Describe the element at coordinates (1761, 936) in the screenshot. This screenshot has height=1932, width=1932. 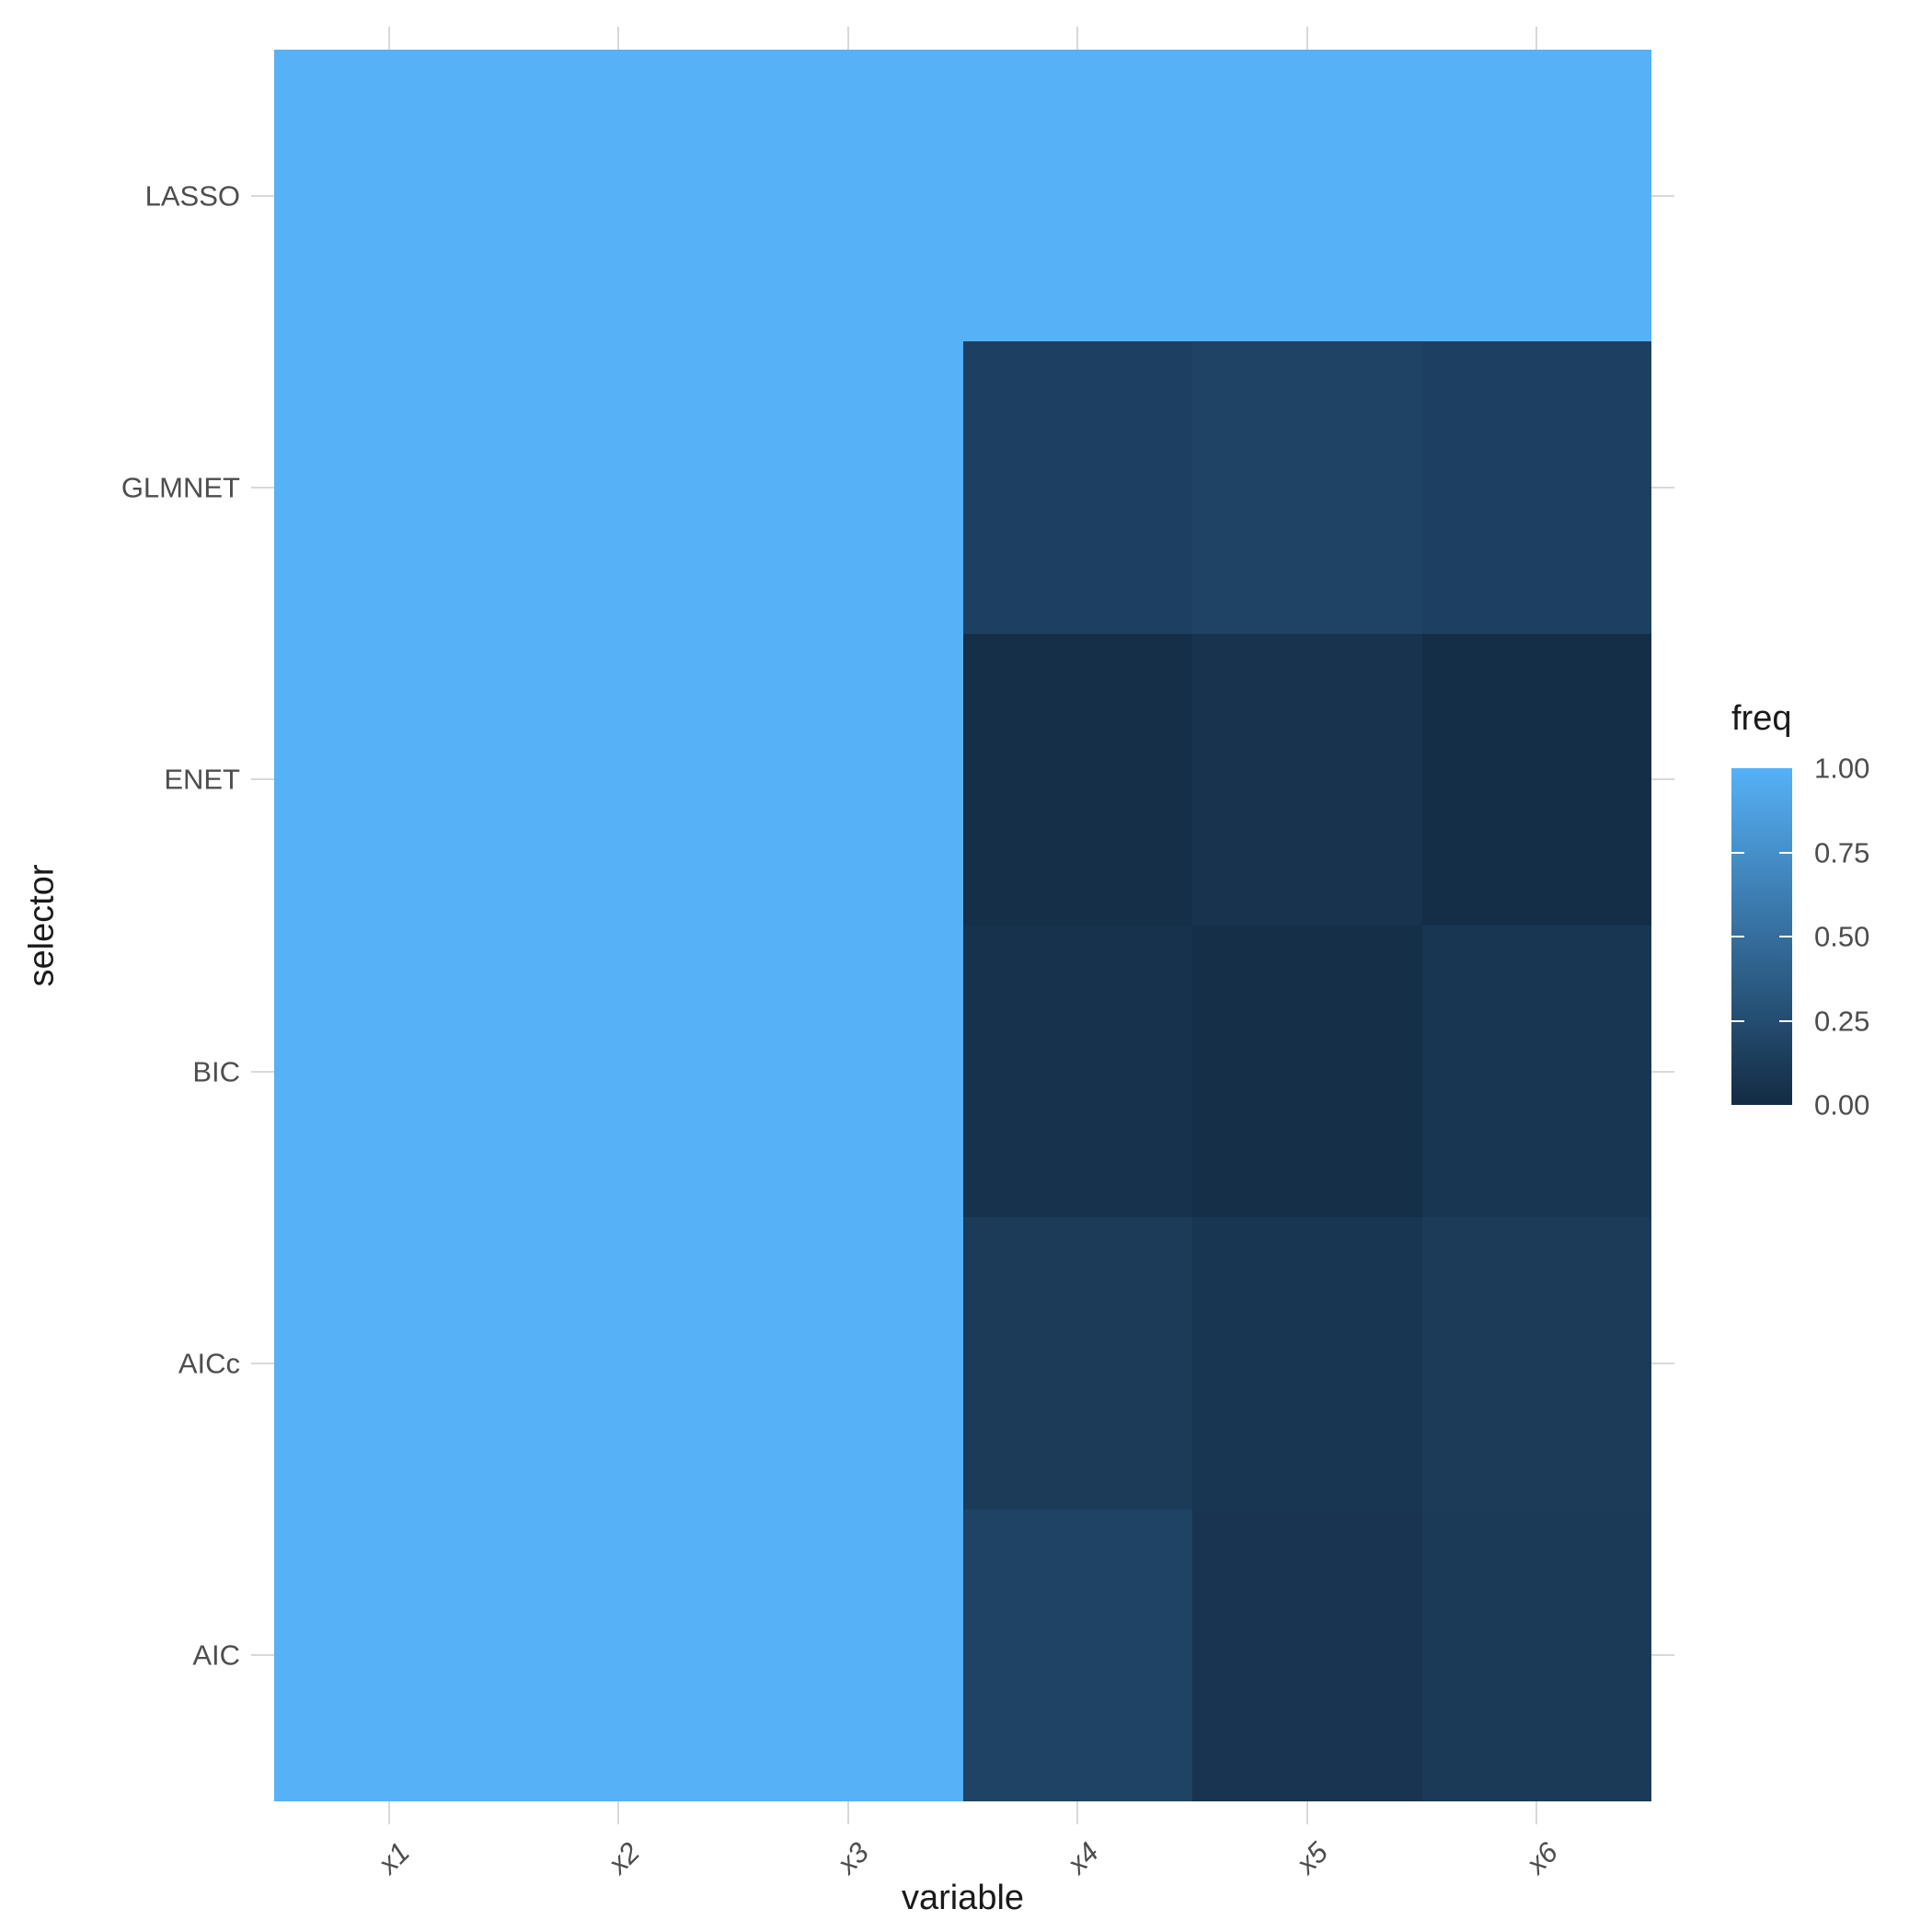
I see `legend-colorbar` at that location.